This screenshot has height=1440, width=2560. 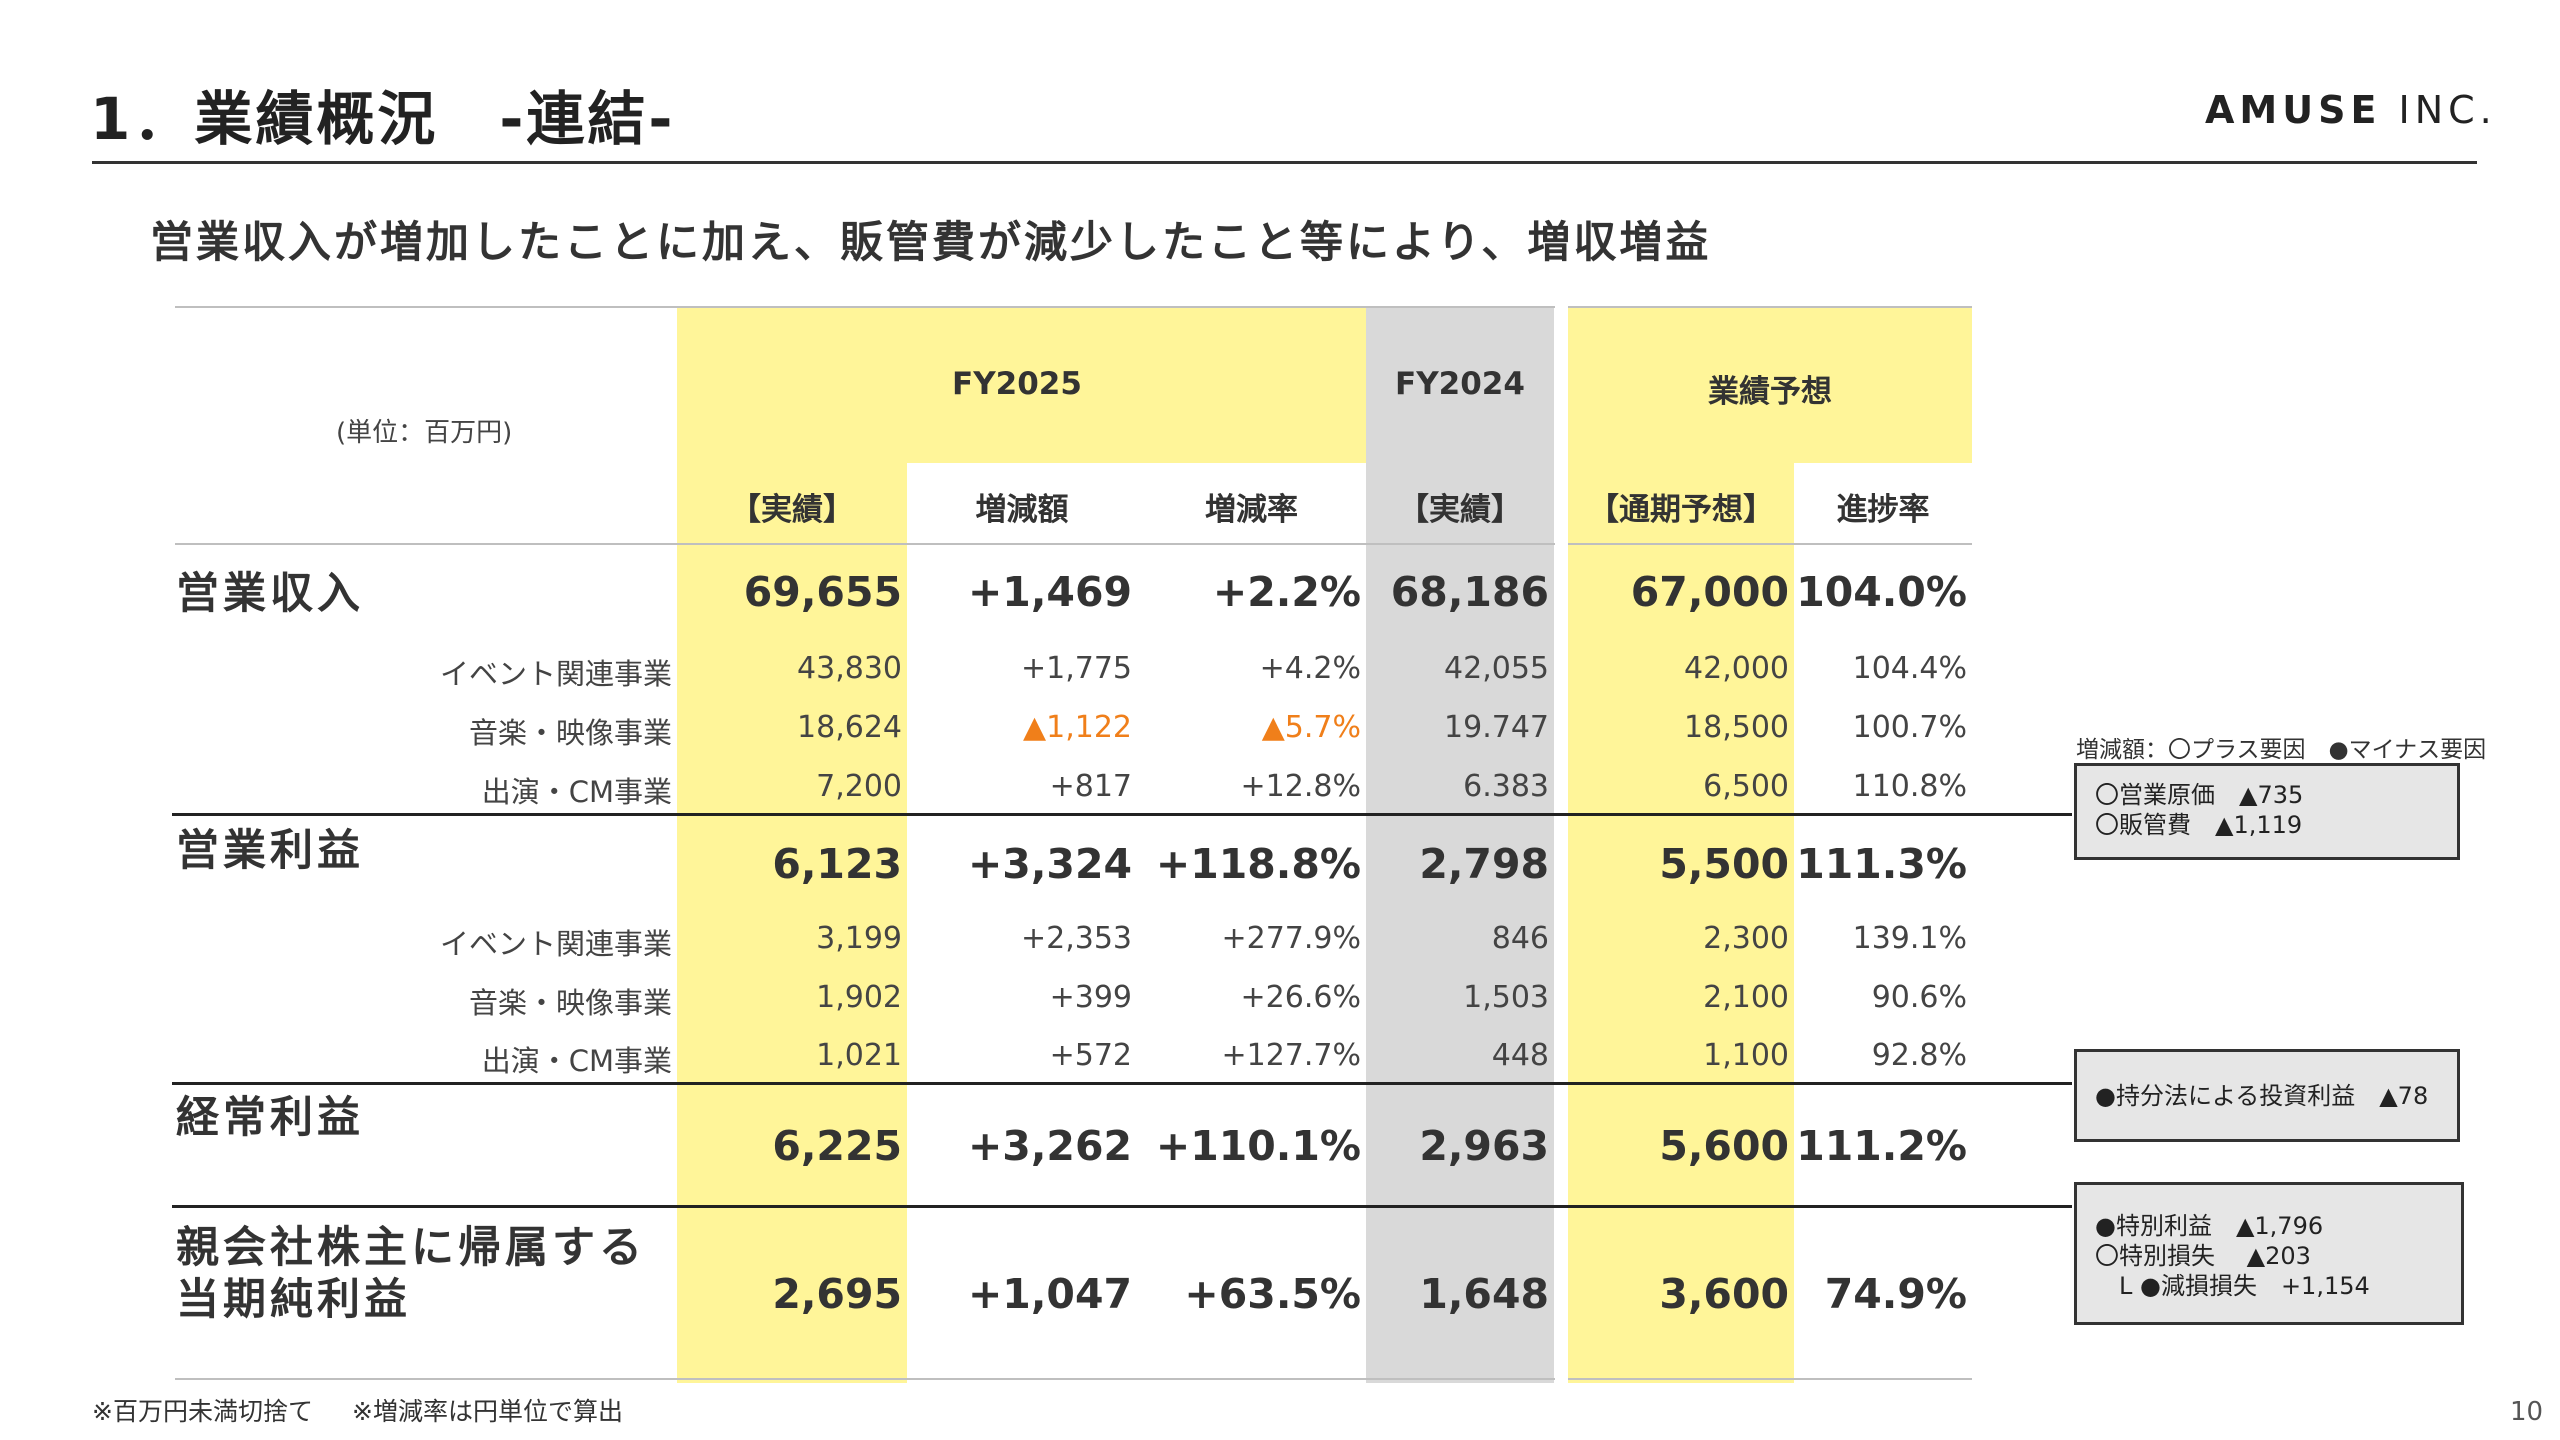 What do you see at coordinates (576, 1061) in the screenshot?
I see `row-label-cm-profit: 出演・CM事業` at bounding box center [576, 1061].